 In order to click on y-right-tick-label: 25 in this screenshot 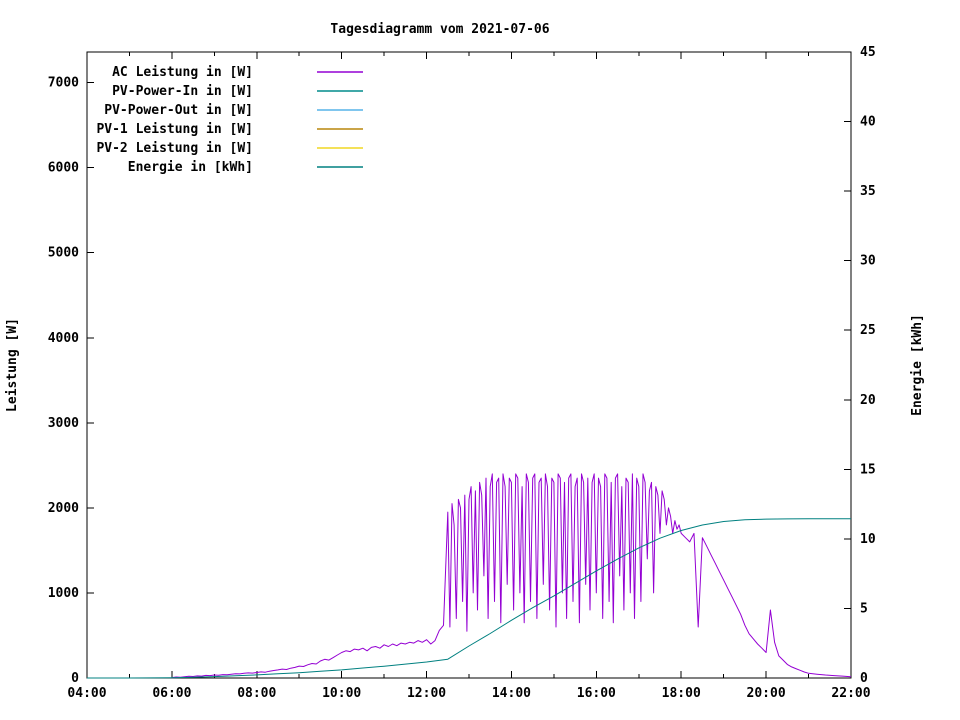, I will do `click(868, 330)`.